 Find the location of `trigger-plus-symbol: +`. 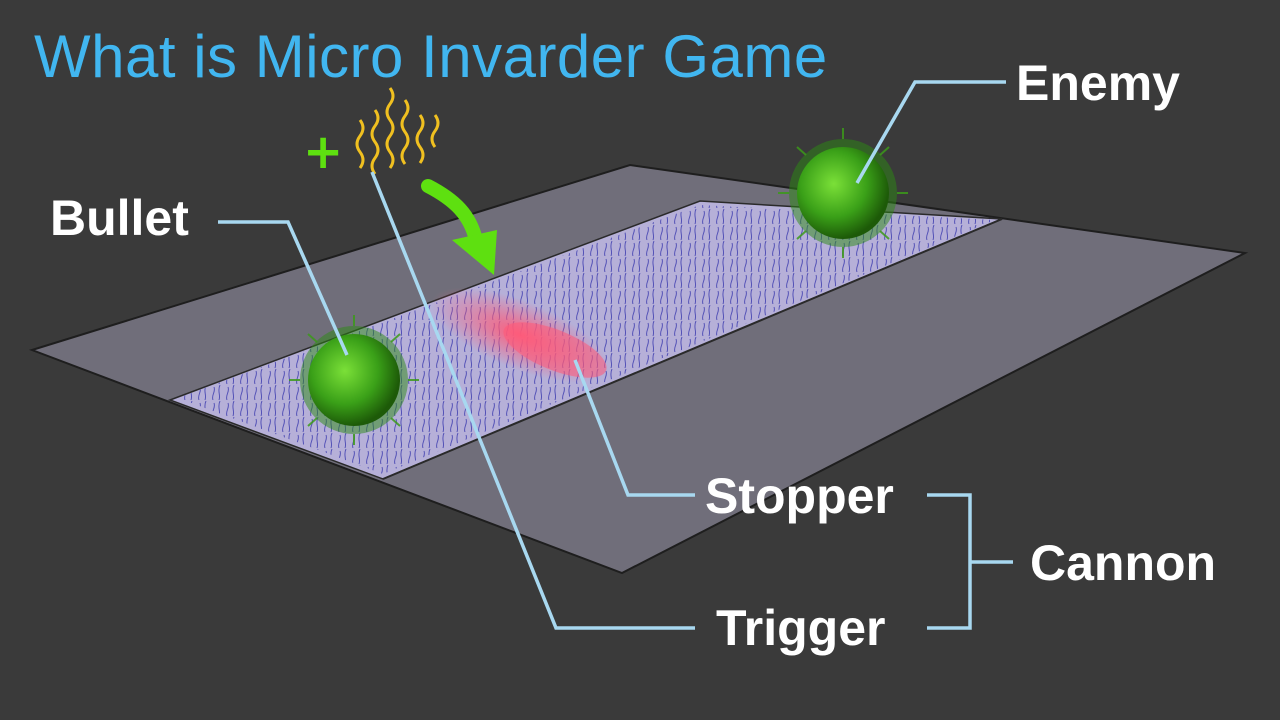

trigger-plus-symbol: + is located at coordinates (323, 152).